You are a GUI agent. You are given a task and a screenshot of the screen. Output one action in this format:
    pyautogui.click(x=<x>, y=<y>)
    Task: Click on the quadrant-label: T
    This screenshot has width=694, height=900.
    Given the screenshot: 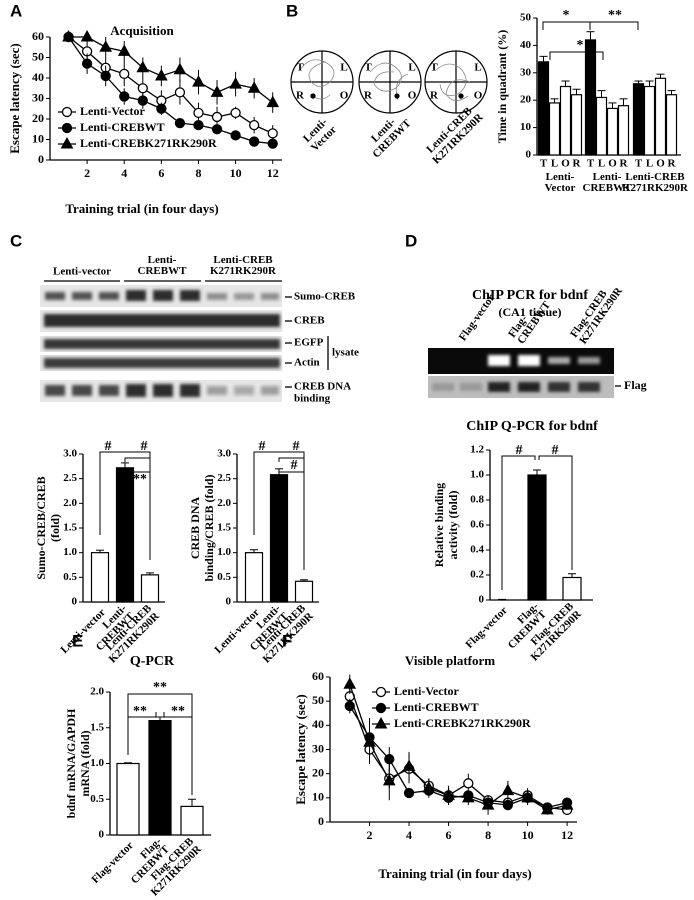 What is the action you would take?
    pyautogui.click(x=300, y=68)
    